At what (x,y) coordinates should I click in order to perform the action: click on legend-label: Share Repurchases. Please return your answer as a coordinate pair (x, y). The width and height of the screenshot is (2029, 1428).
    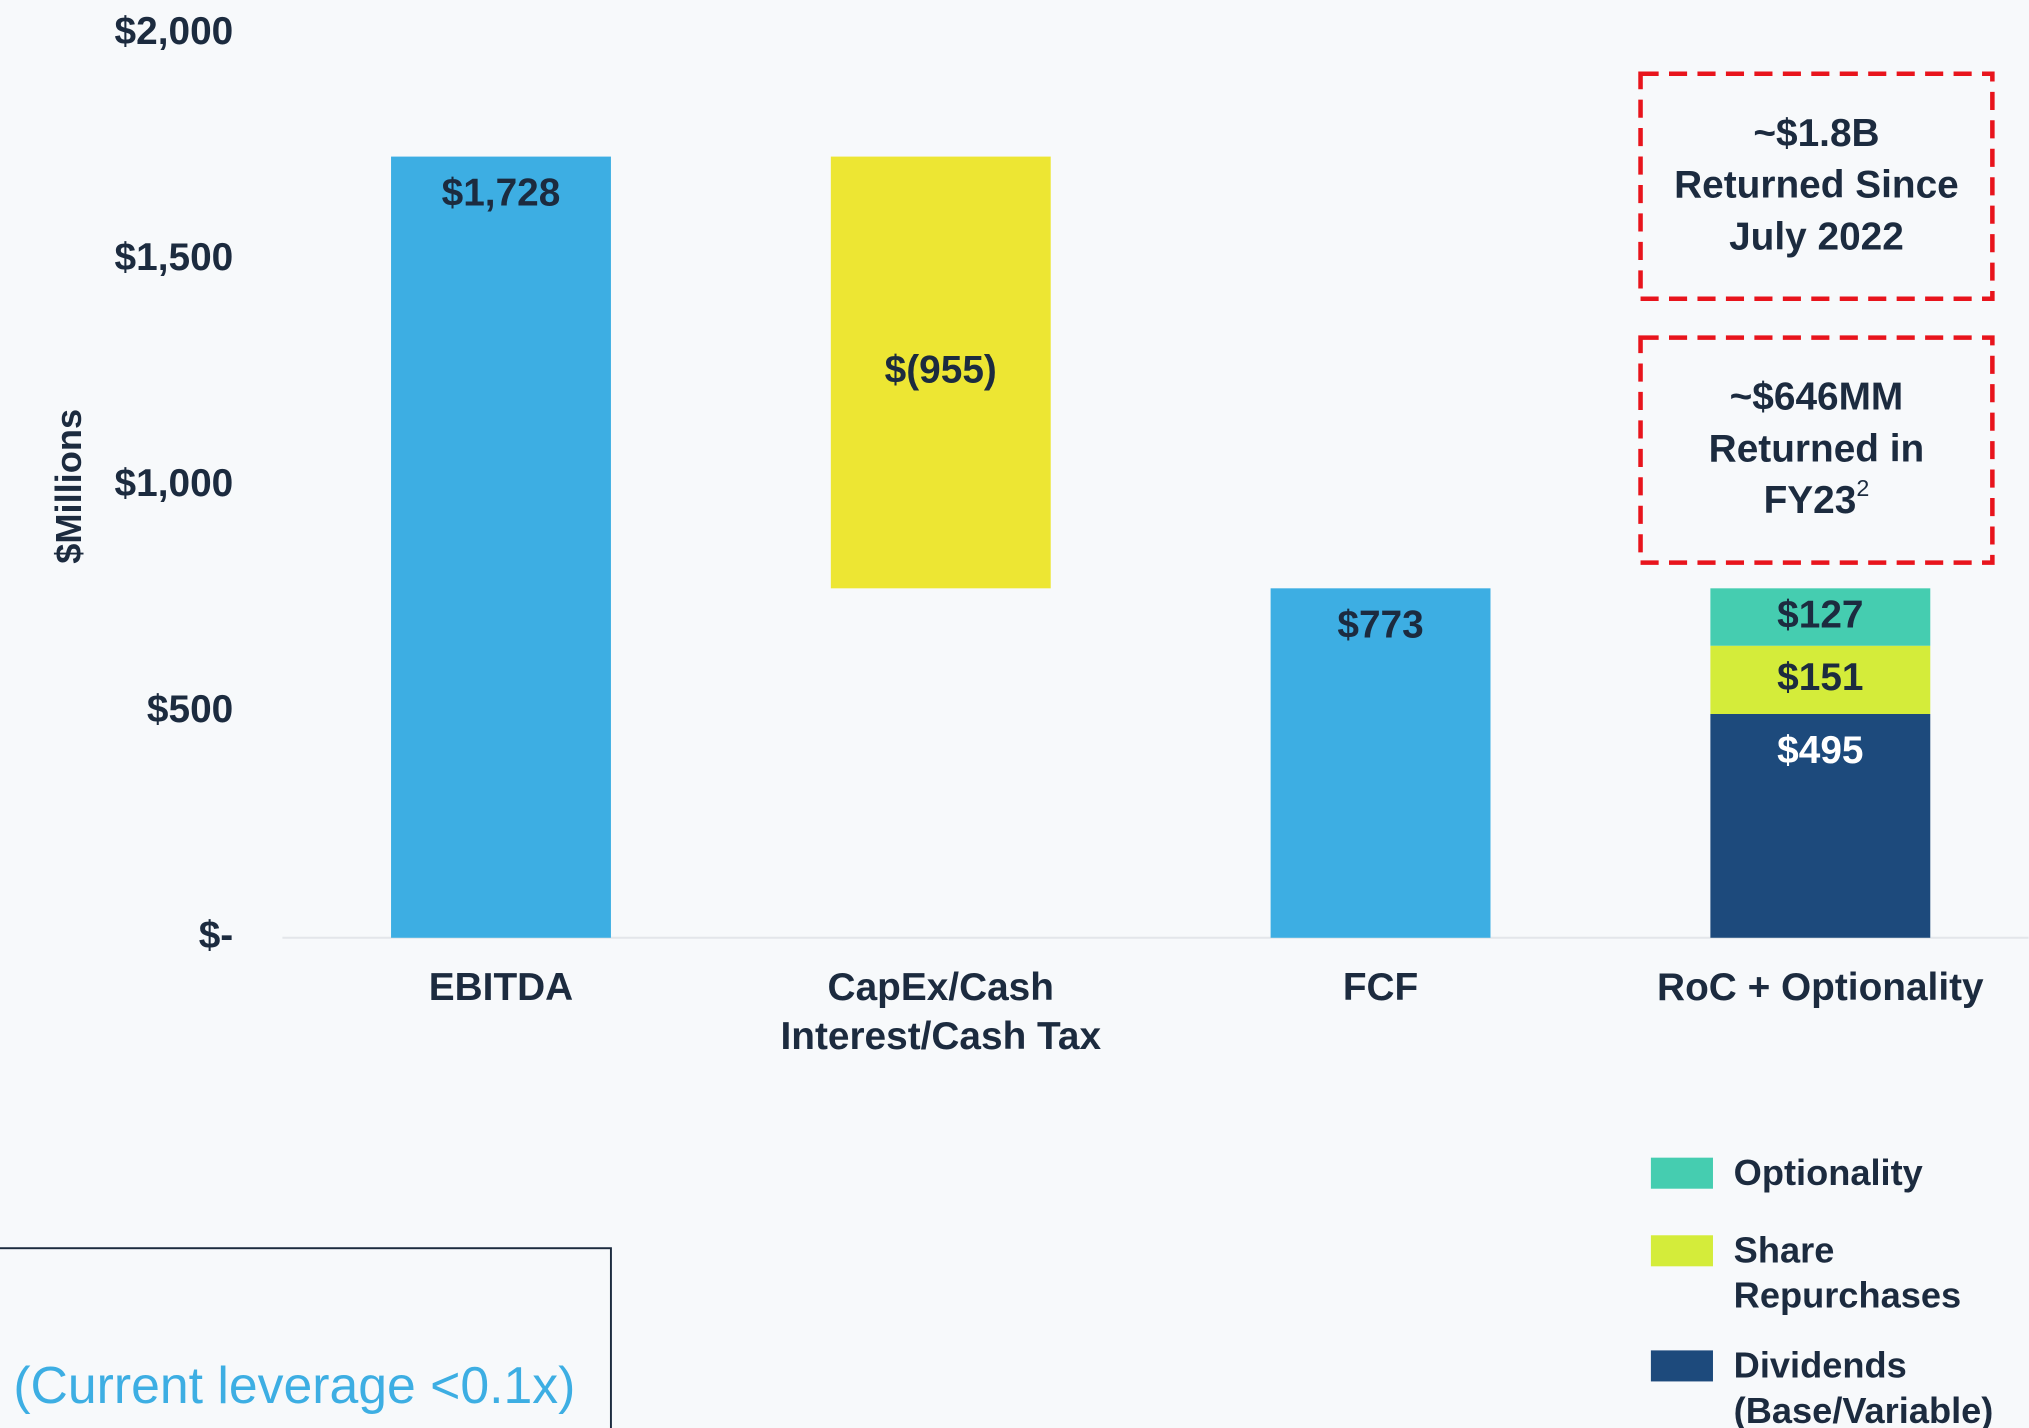
    Looking at the image, I should click on (1847, 1273).